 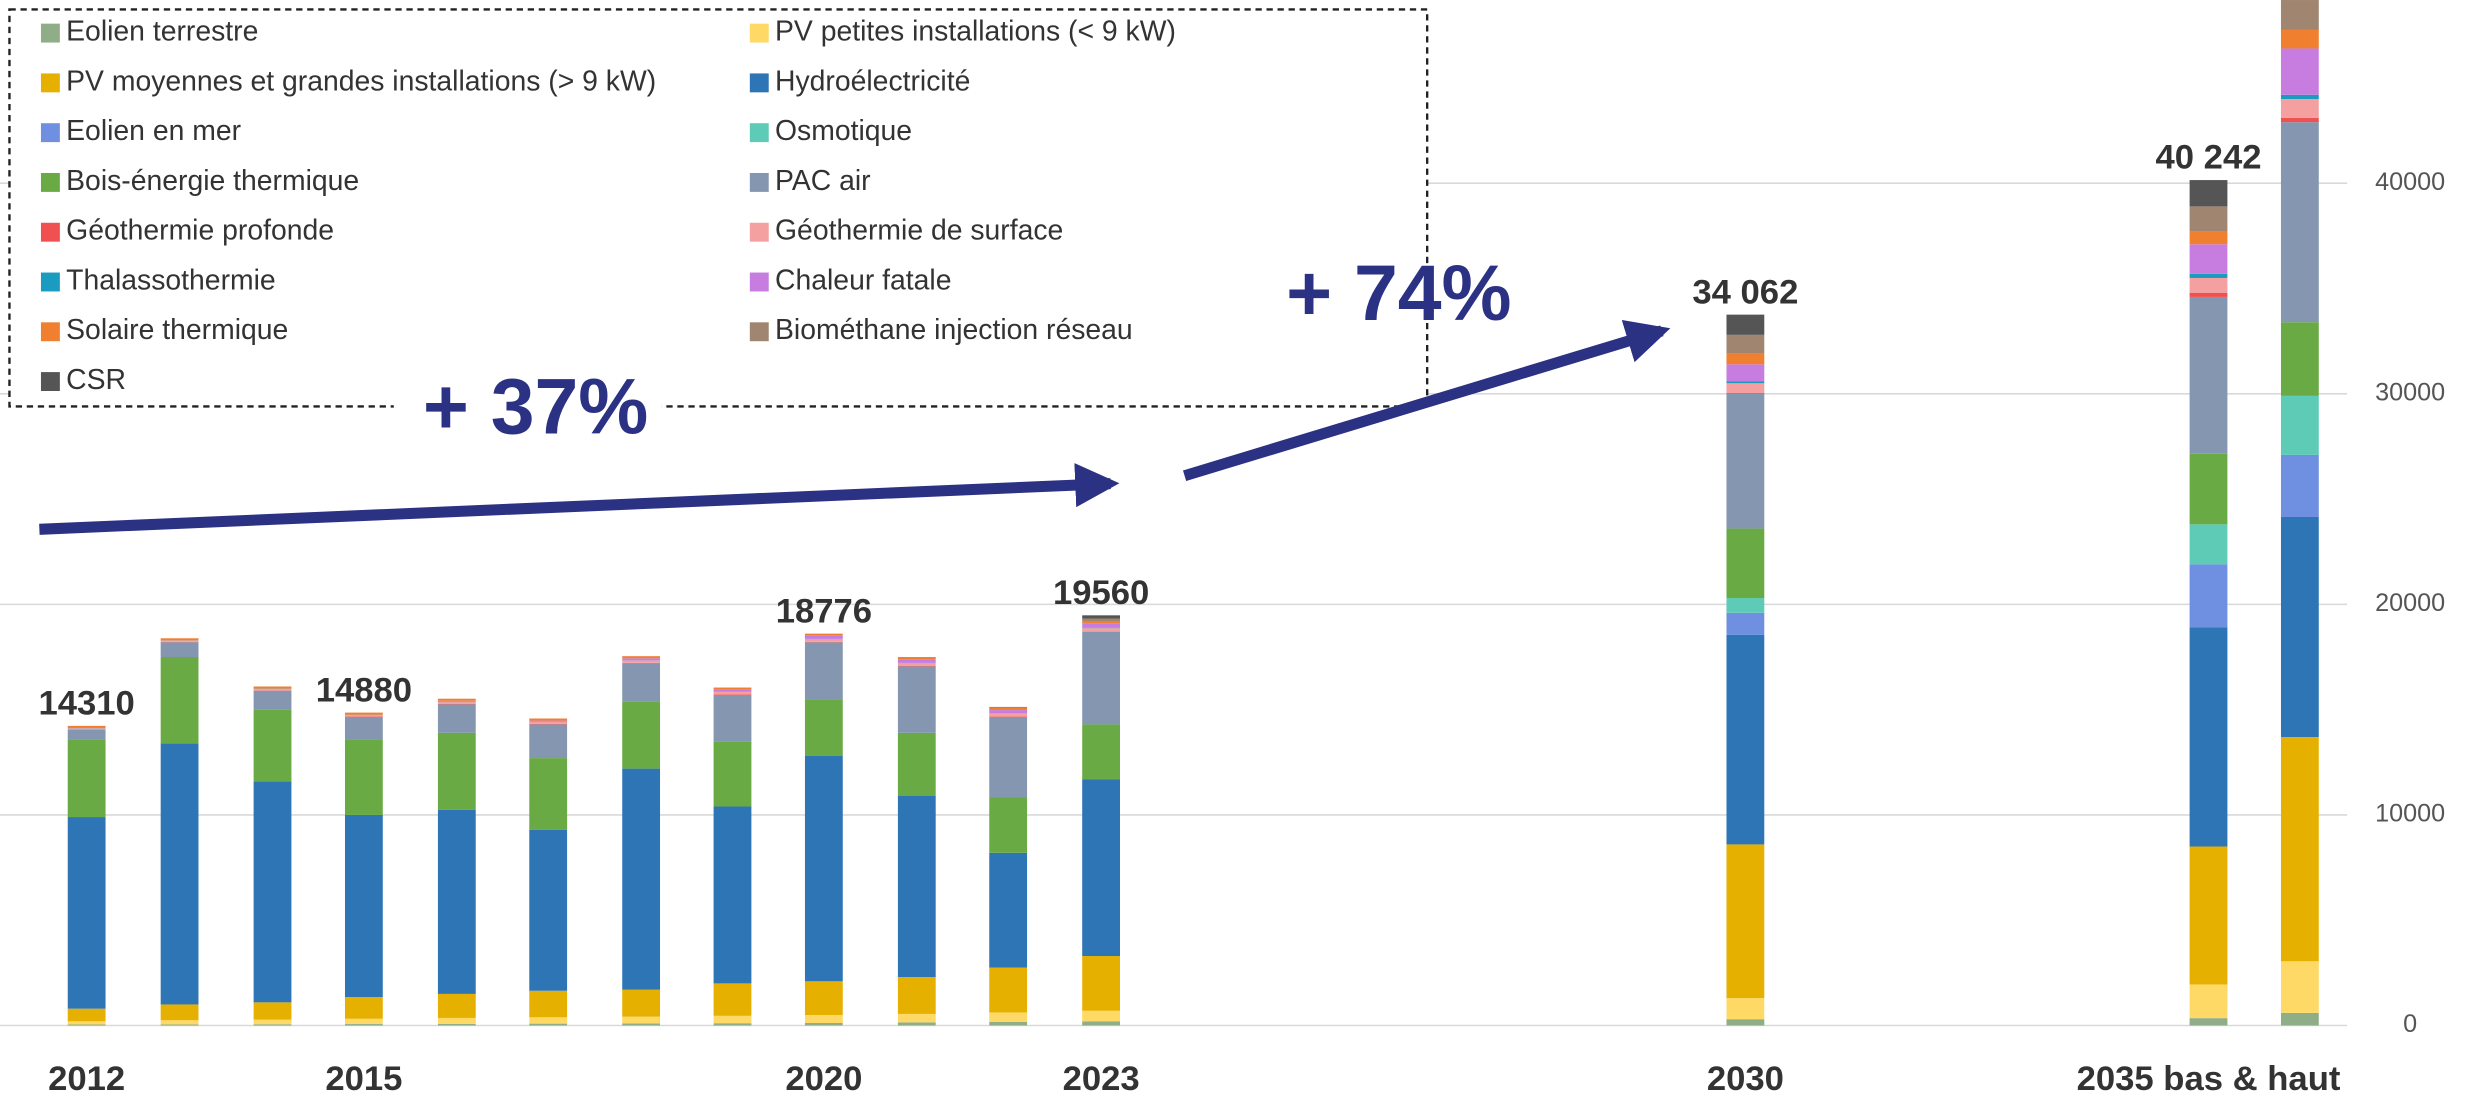 What do you see at coordinates (863, 280) in the screenshot?
I see `legend-label: Chaleur fatale` at bounding box center [863, 280].